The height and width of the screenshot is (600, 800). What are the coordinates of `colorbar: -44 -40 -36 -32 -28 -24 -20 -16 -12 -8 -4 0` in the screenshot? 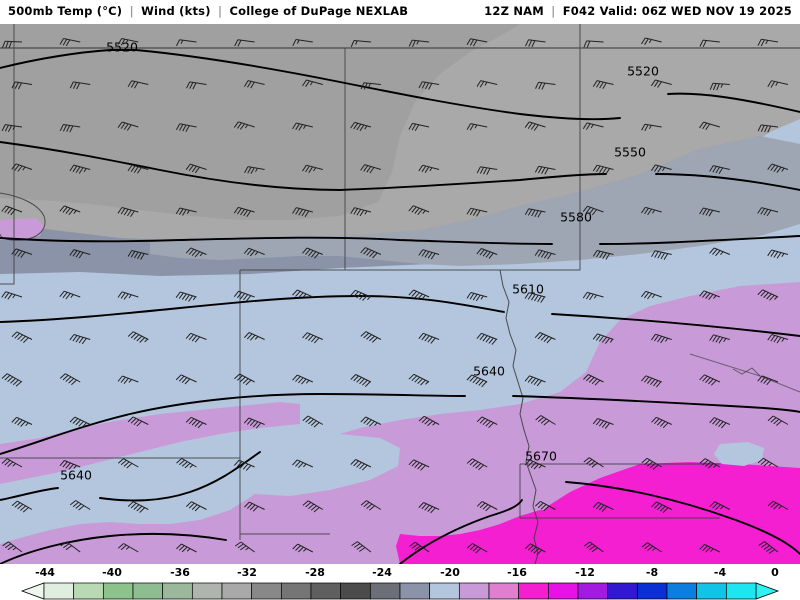 It's located at (400, 582).